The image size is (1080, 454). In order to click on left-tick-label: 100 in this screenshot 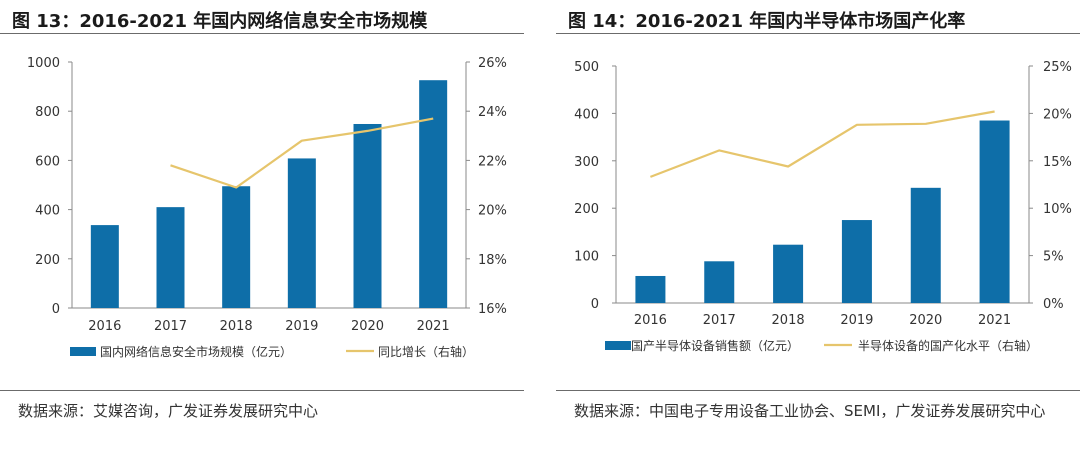, I will do `click(586, 257)`.